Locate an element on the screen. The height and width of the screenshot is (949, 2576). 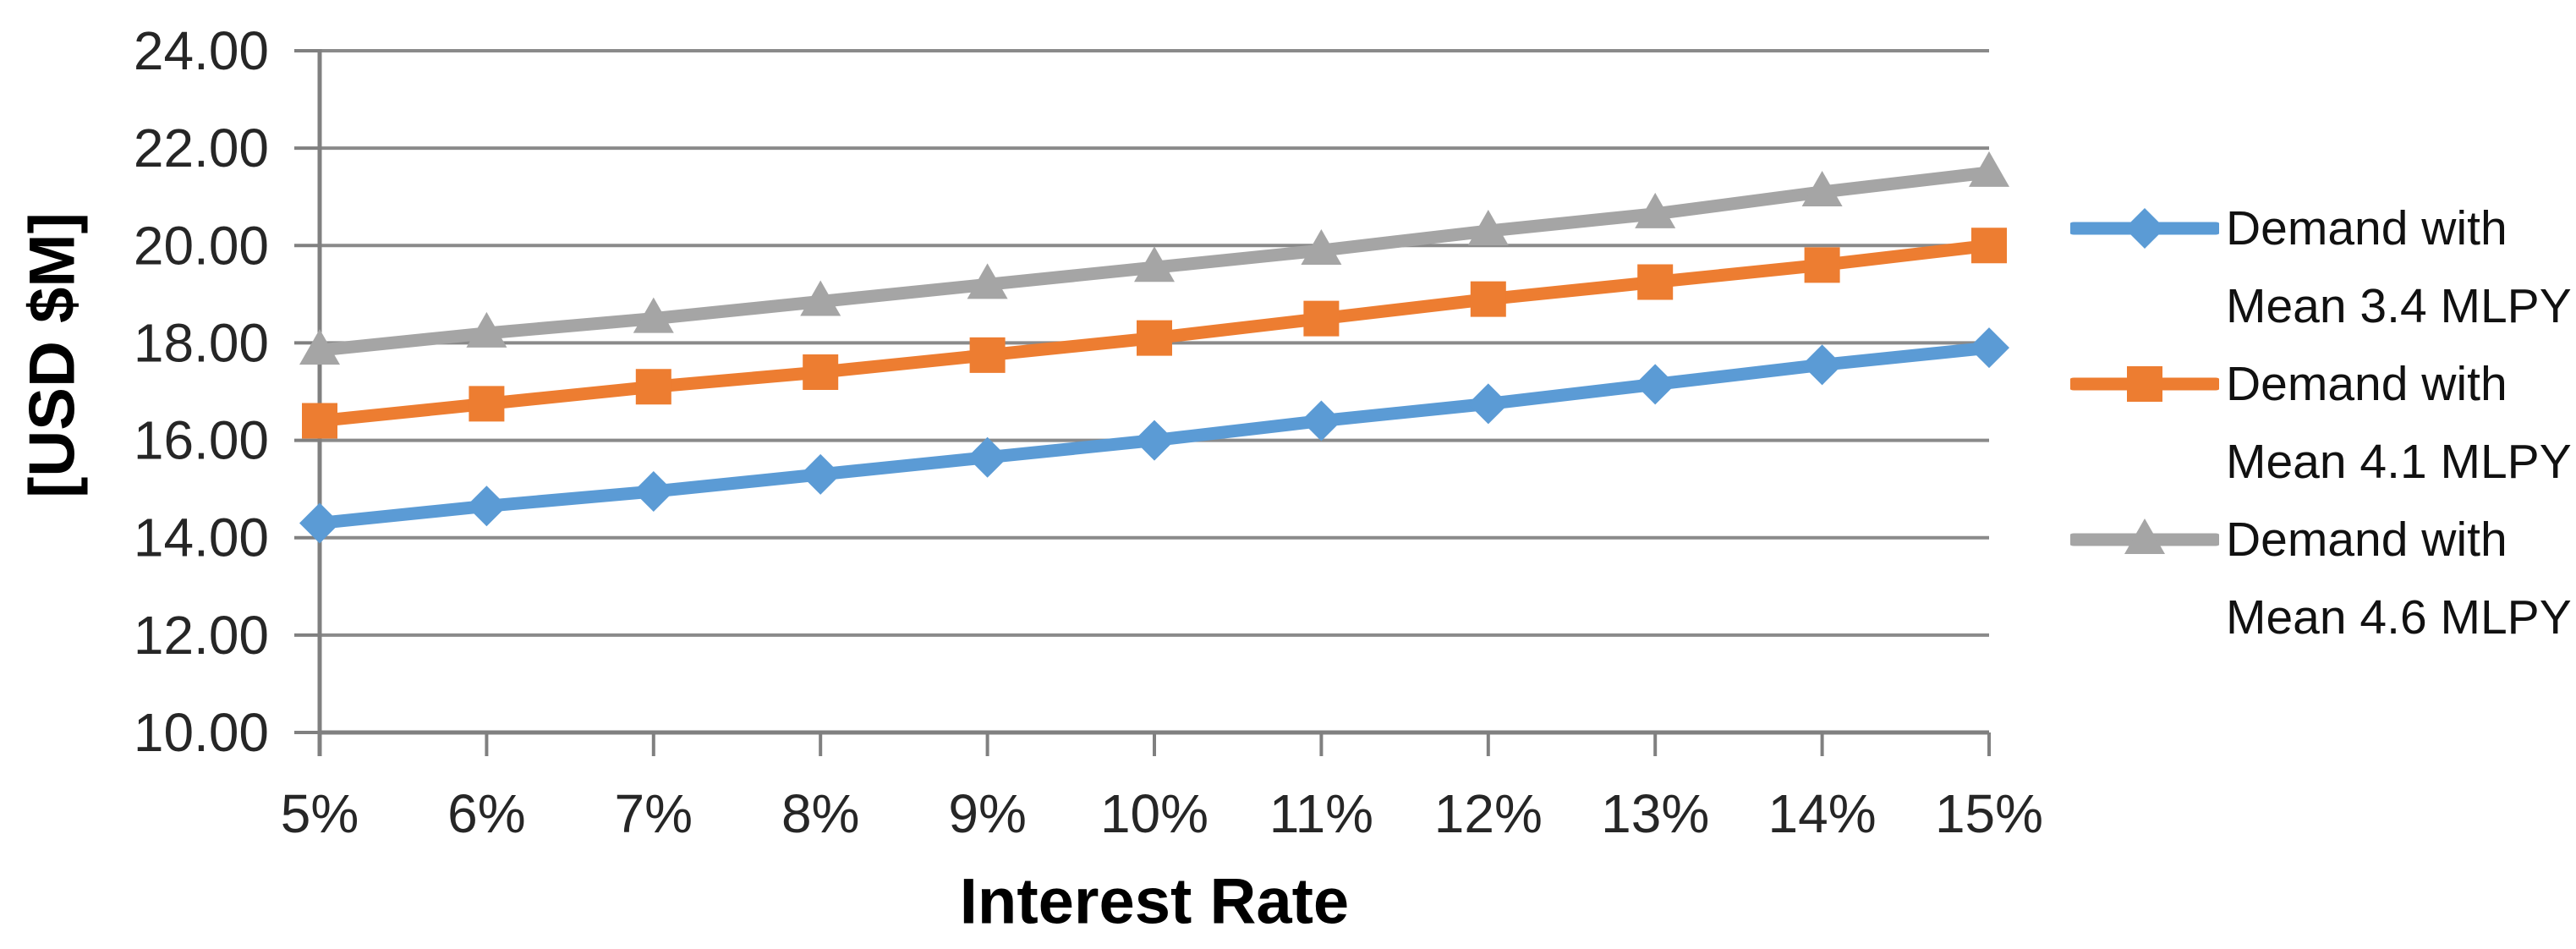
y-tick-label: 24.00 is located at coordinates (201, 50).